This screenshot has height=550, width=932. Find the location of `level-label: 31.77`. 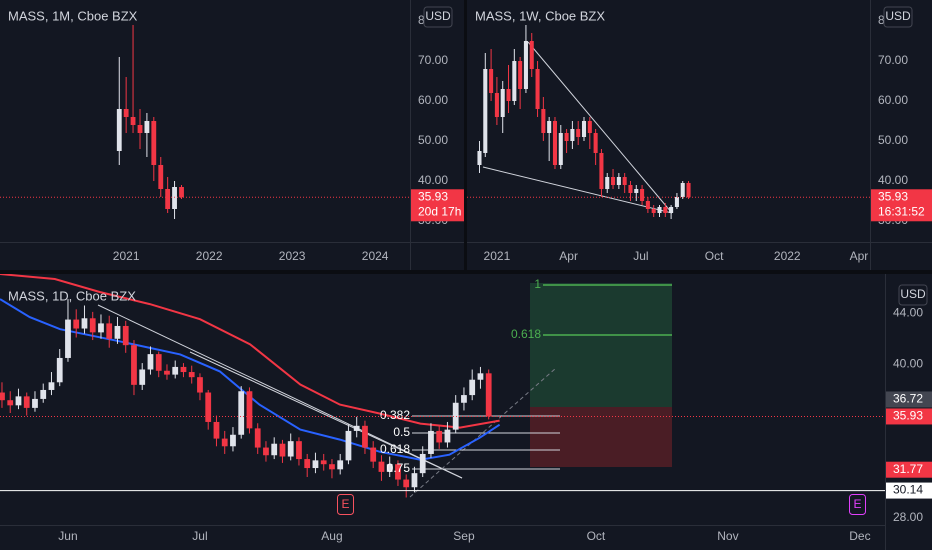

level-label: 31.77 is located at coordinates (908, 469).